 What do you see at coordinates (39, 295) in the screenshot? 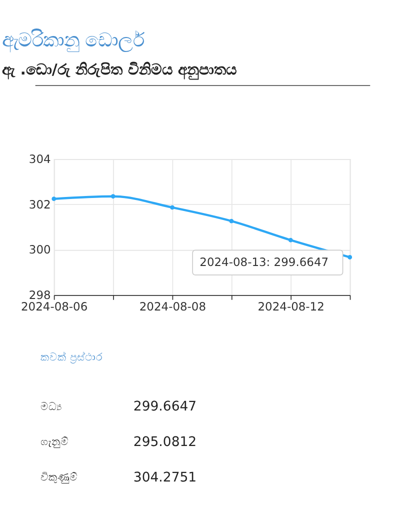
I see `y-tick-label: 298` at bounding box center [39, 295].